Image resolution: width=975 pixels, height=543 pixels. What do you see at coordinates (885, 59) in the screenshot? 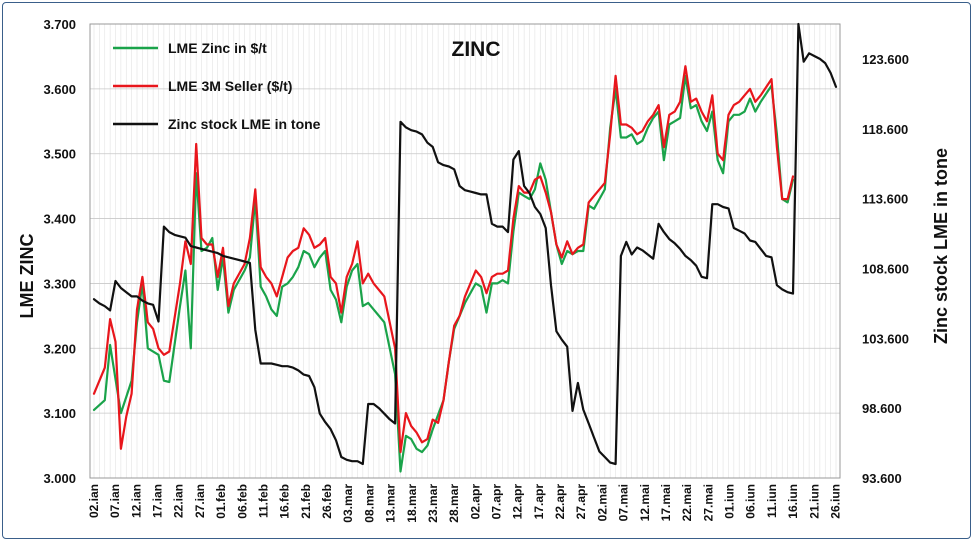
I see `y2-tick-label: 123.600` at bounding box center [885, 59].